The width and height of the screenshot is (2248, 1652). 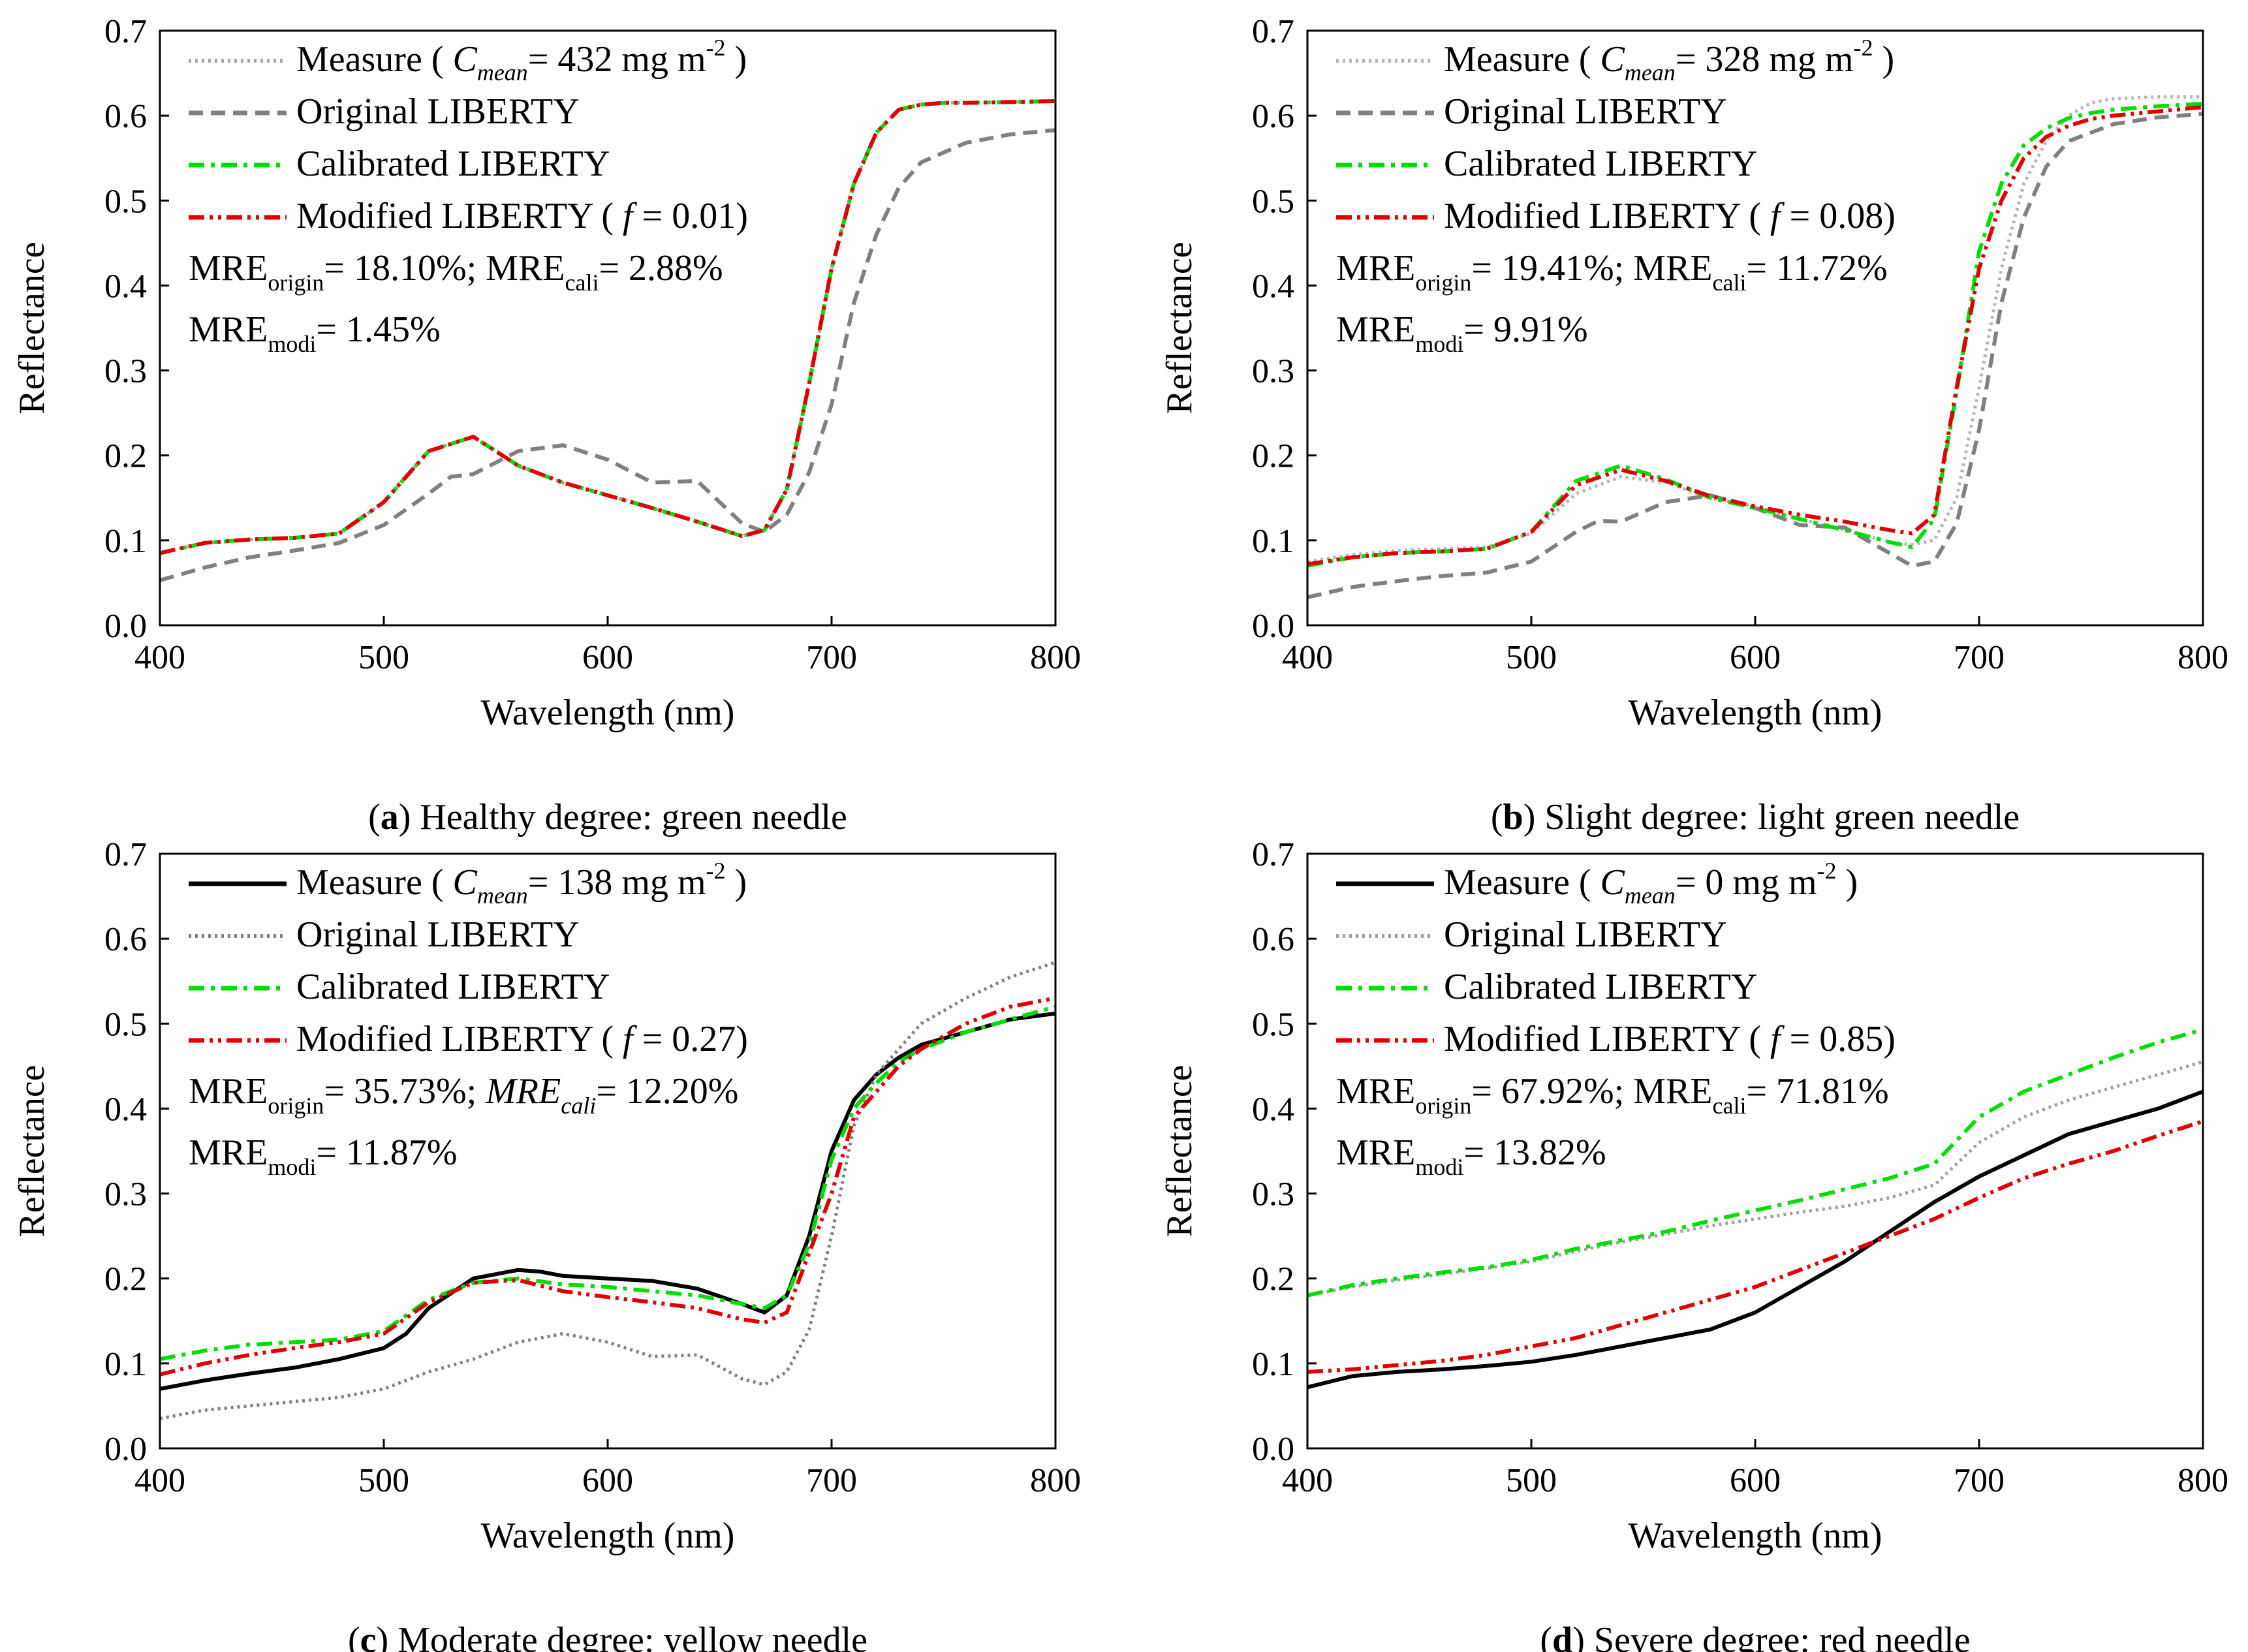 What do you see at coordinates (1670, 216) in the screenshot?
I see `legend-entry: Modified LIBERTY ( f = 0.08)` at bounding box center [1670, 216].